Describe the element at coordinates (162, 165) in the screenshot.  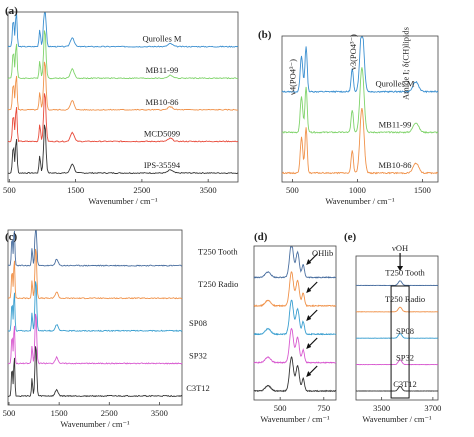
I see `series-label: IPS-35594` at that location.